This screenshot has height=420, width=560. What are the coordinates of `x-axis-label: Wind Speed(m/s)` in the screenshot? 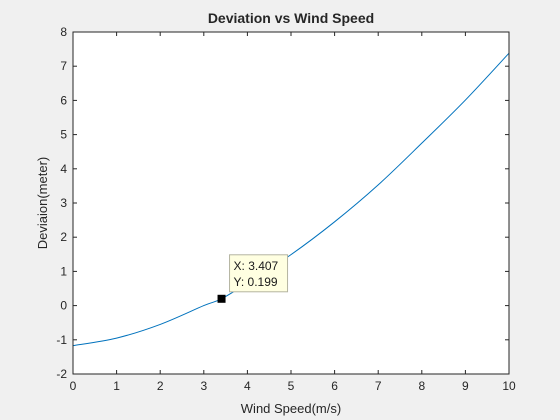 It's located at (291, 408).